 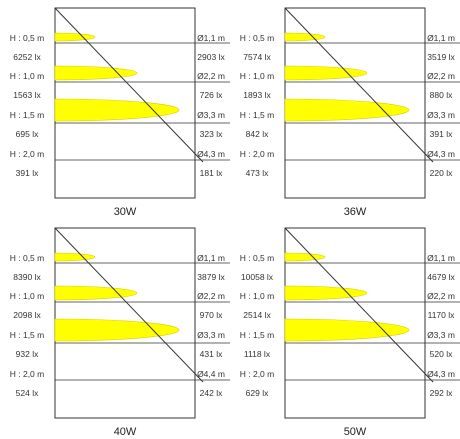 I want to click on center-lux-label: 2098 lx, so click(x=27, y=315).